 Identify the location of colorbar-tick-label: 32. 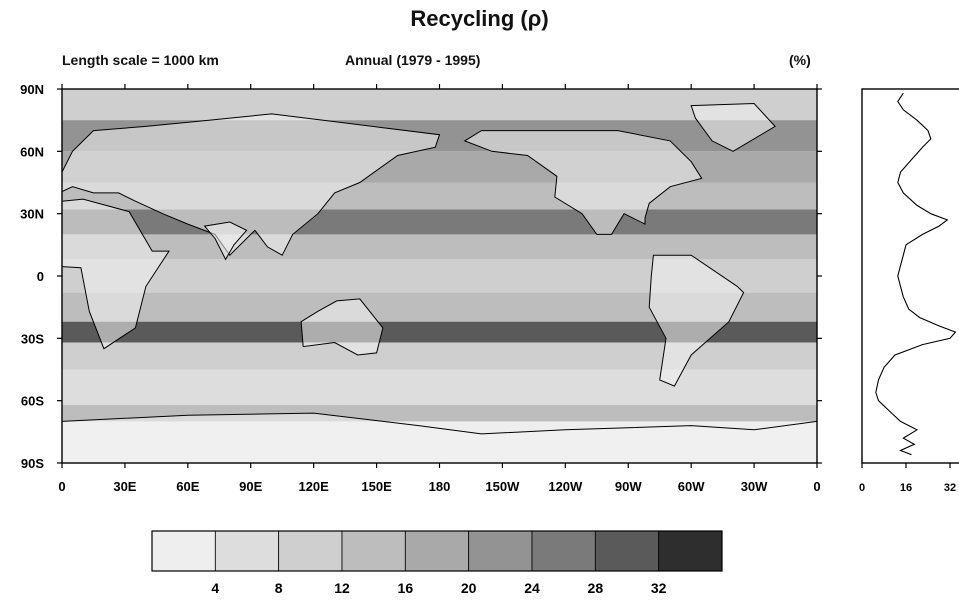
(659, 588).